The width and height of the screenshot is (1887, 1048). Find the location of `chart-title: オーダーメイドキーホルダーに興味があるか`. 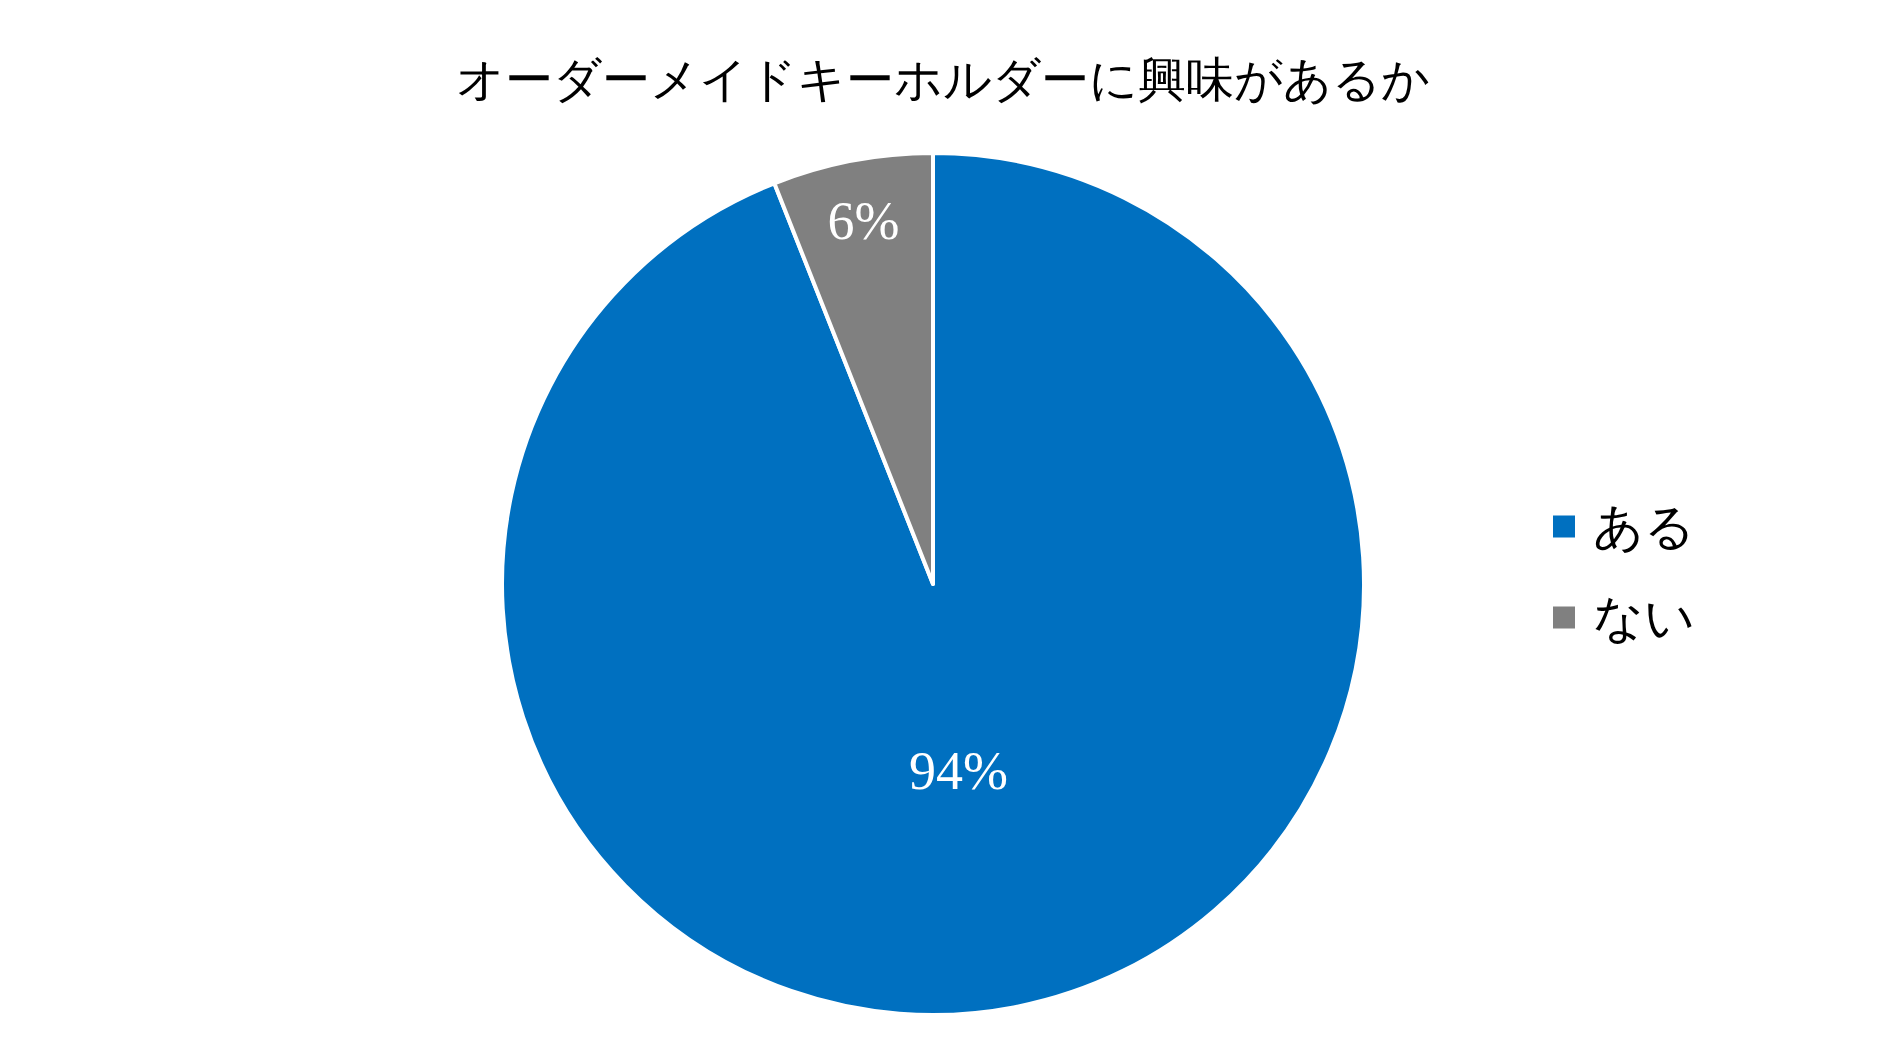

chart-title: オーダーメイドキーホルダーに興味があるか is located at coordinates (943, 79).